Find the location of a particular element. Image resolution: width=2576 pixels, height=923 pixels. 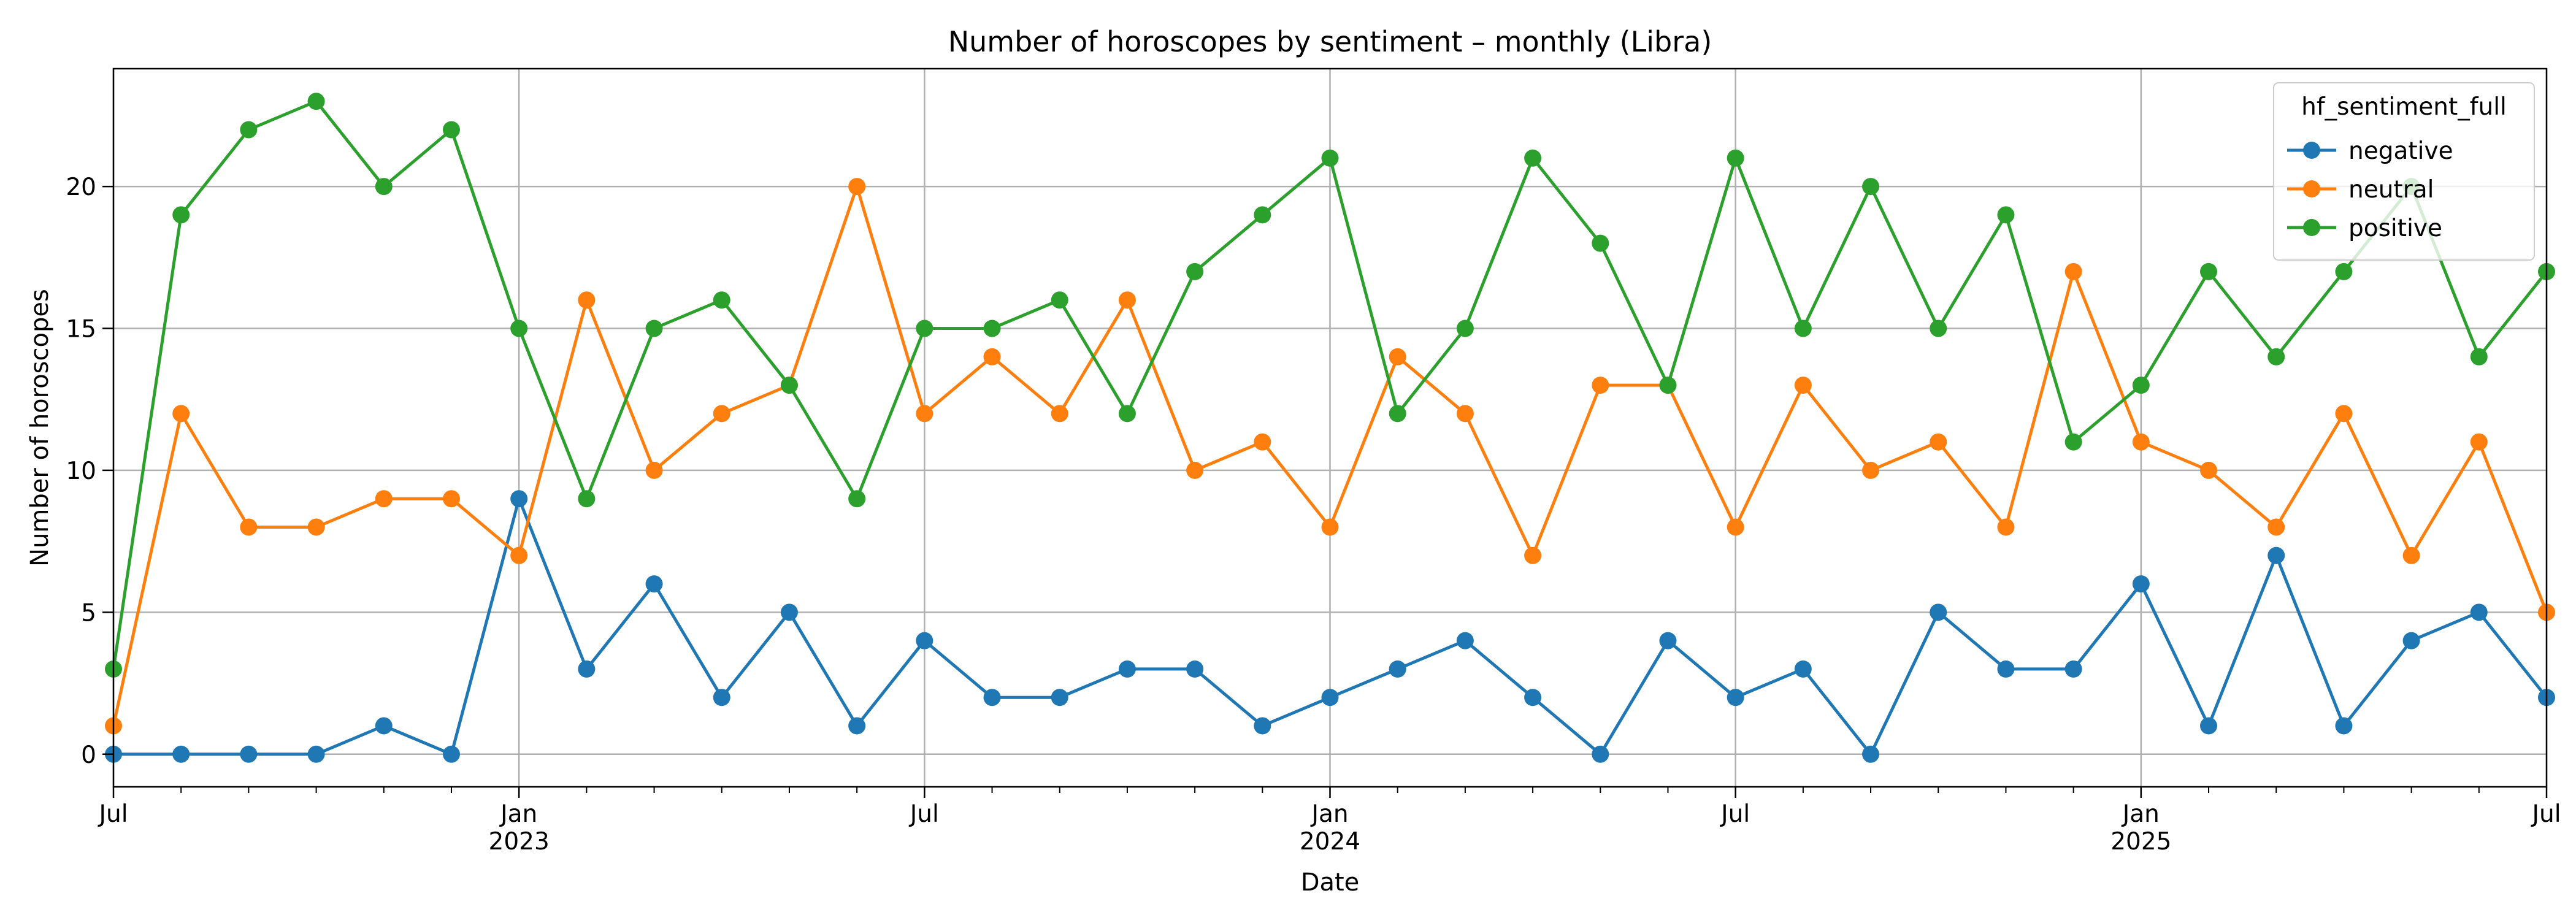

legend-label: positive is located at coordinates (2395, 228).